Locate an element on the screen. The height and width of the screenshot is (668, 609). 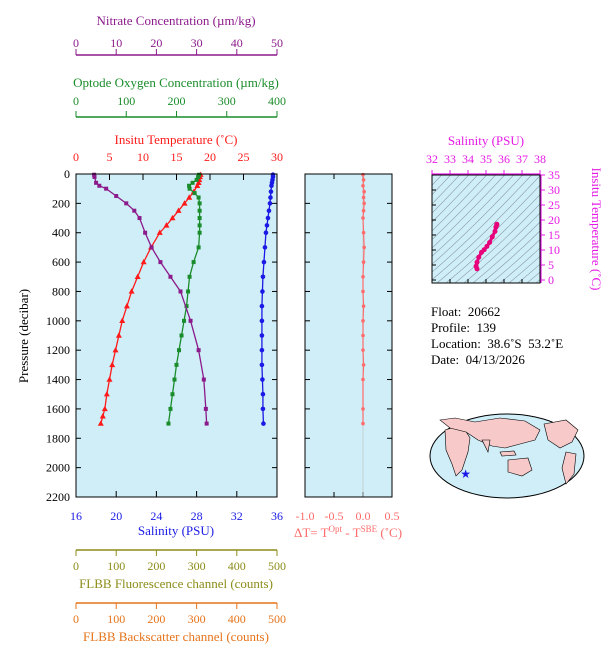
pressure-tick-label: 1600 is located at coordinates (58, 409).